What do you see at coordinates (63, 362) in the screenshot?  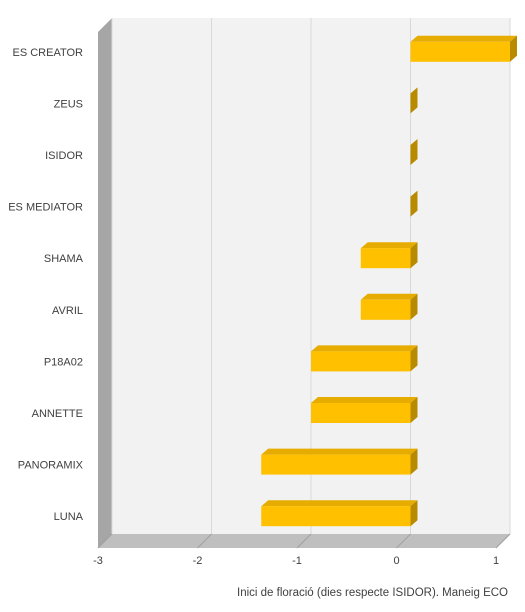 I see `category-label: P18A02` at bounding box center [63, 362].